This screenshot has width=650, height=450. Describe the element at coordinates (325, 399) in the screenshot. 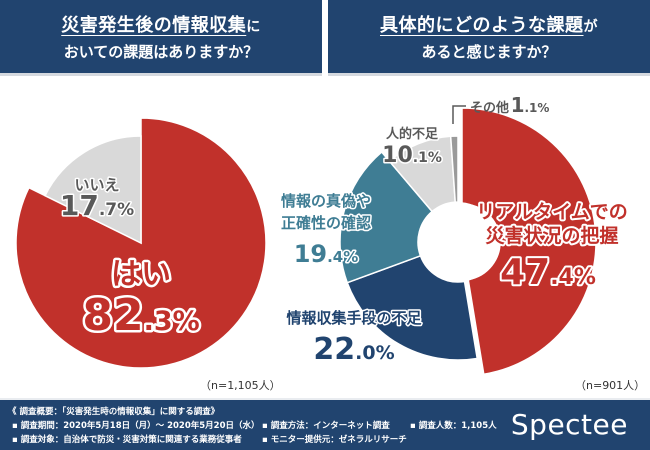

I see `footer-divider` at that location.